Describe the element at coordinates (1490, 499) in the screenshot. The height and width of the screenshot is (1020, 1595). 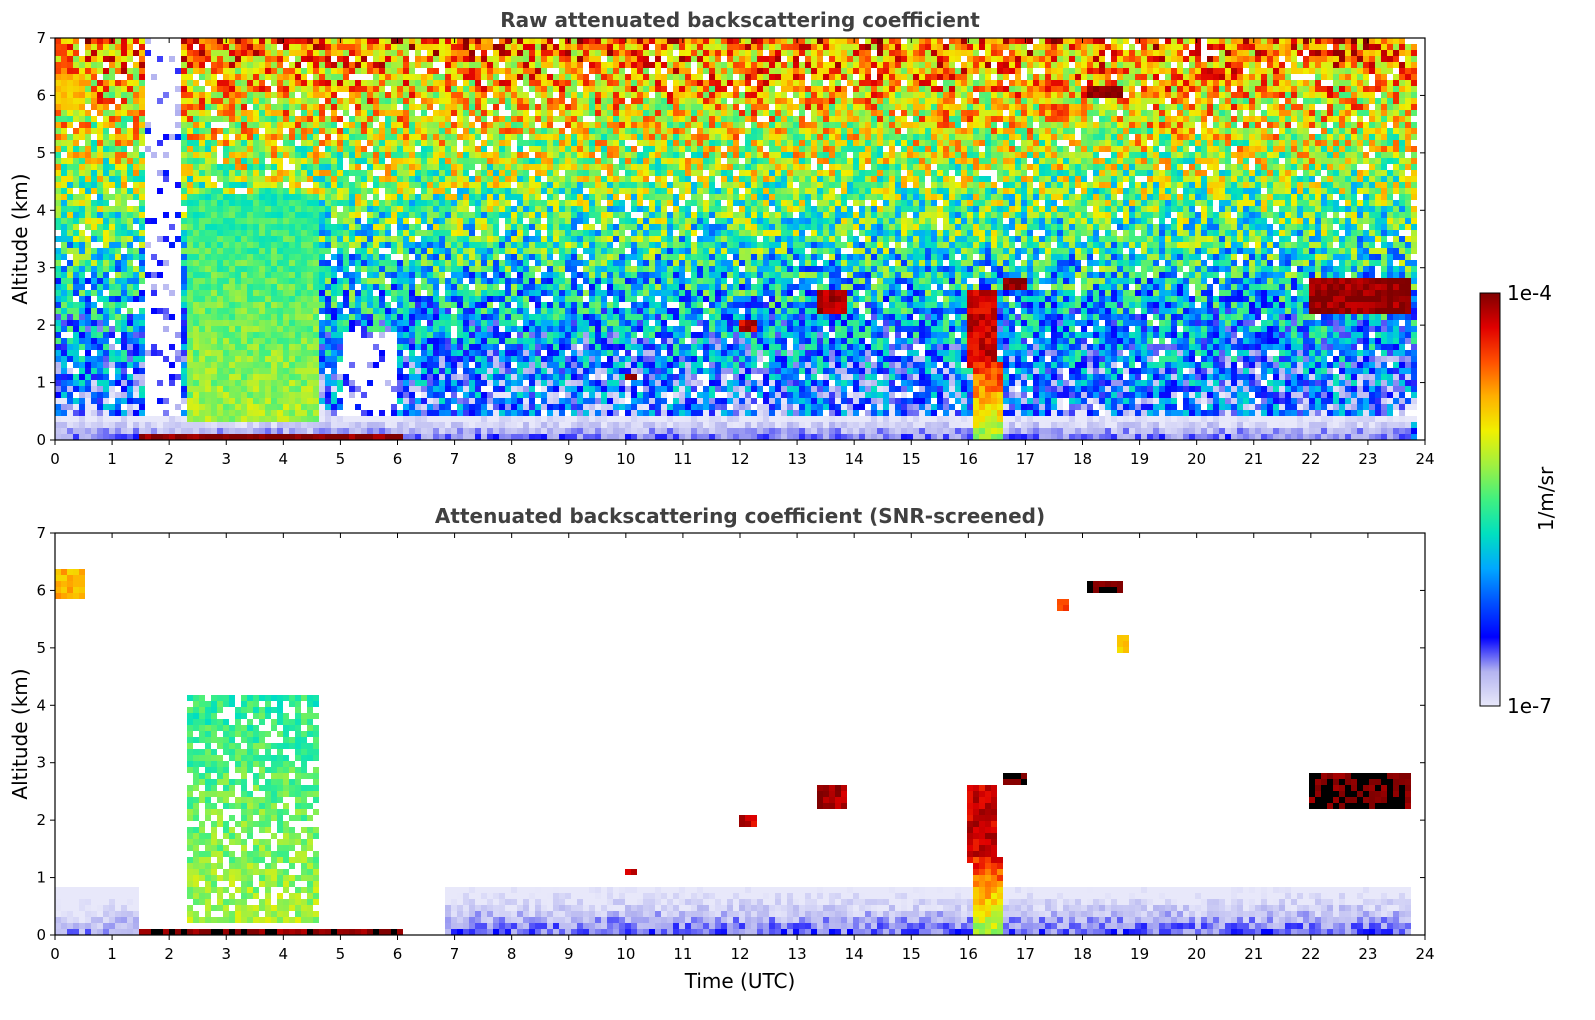
I see `colorbar-scale` at that location.